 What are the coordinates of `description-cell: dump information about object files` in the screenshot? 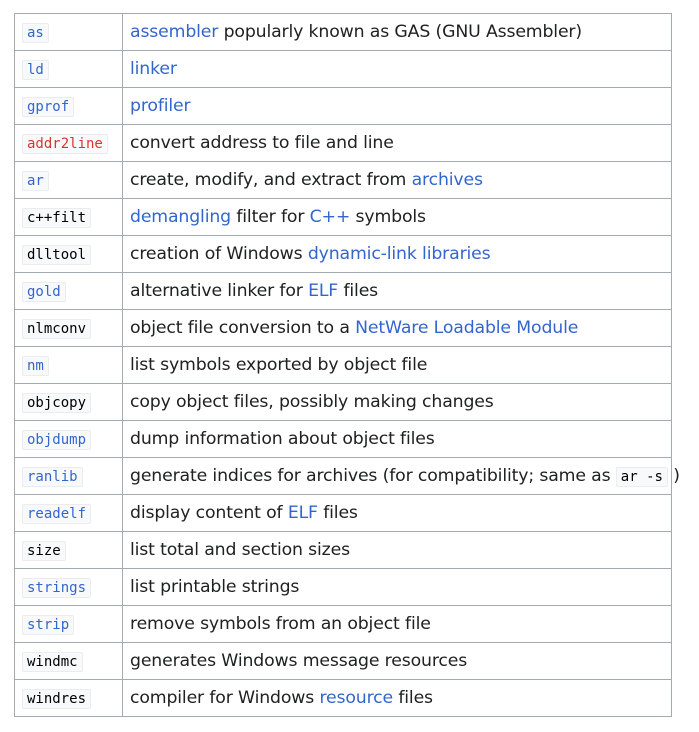 It's located at (397, 439).